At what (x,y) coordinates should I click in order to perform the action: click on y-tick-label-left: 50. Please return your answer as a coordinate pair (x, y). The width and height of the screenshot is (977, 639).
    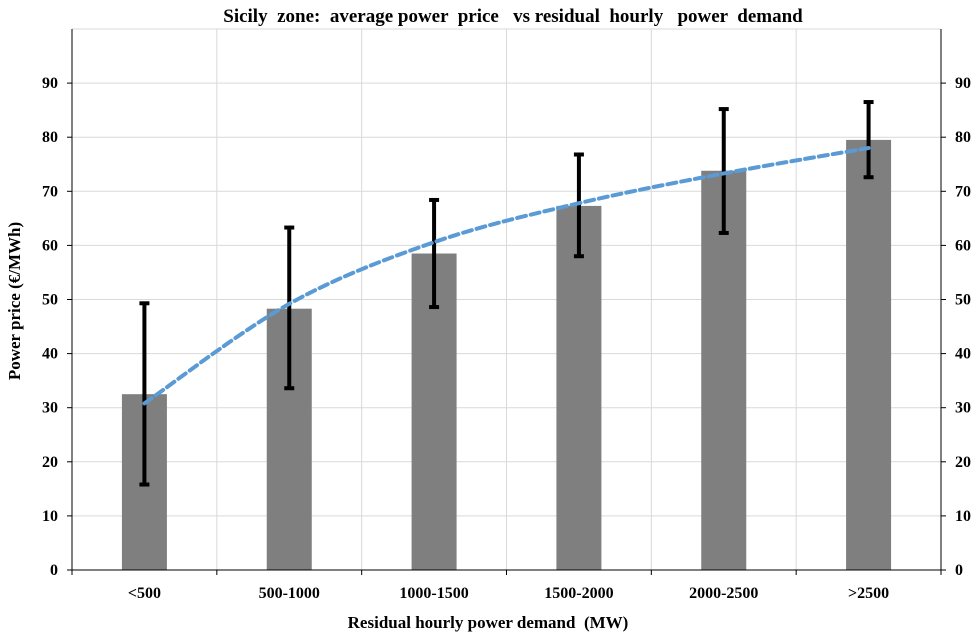
    Looking at the image, I should click on (50, 300).